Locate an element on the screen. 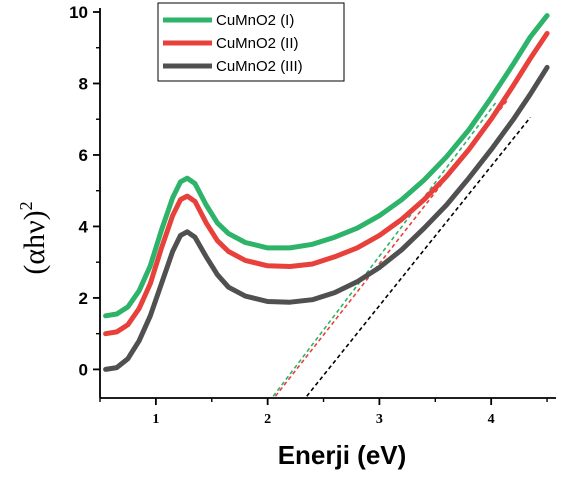  legend-label: CuMnO2 (II) is located at coordinates (257, 43).